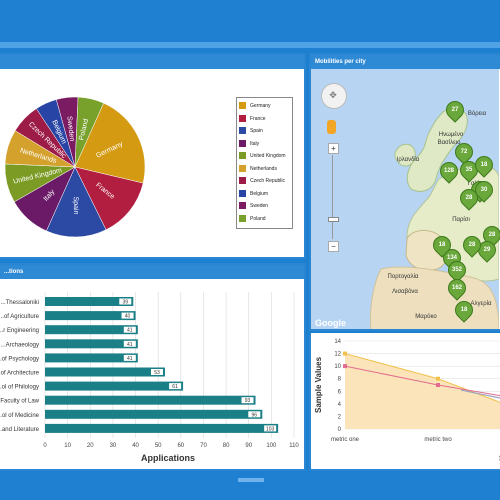  What do you see at coordinates (472, 245) in the screenshot?
I see `map-marker-count: 28` at bounding box center [472, 245].